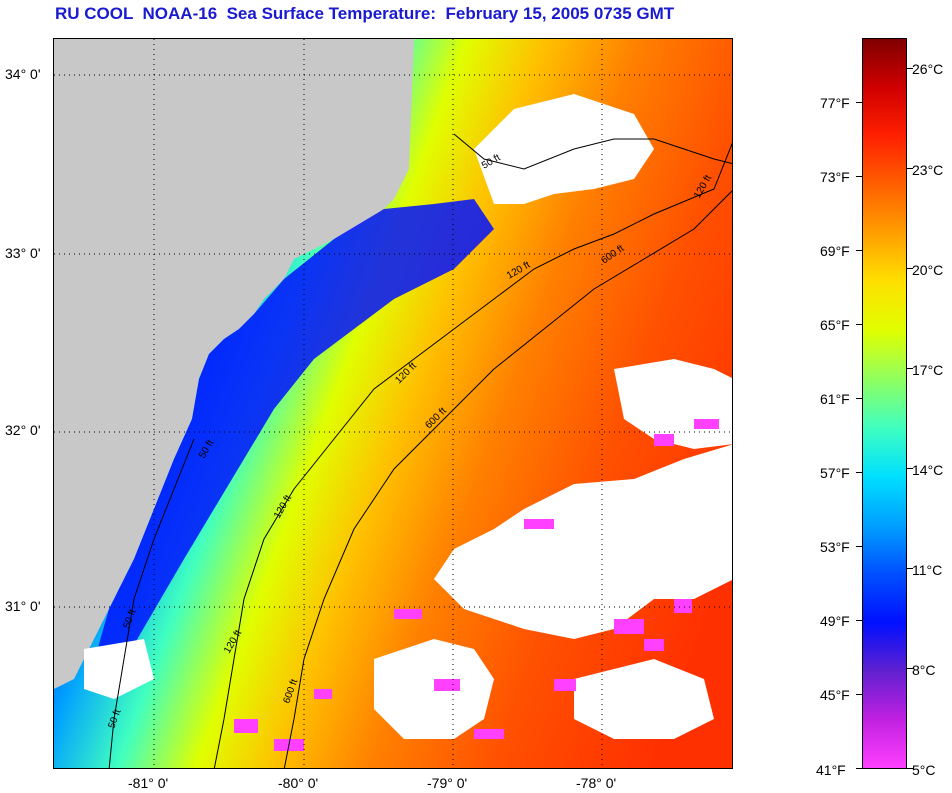  Describe the element at coordinates (928, 470) in the screenshot. I see `celsius-label: 14°C` at that location.